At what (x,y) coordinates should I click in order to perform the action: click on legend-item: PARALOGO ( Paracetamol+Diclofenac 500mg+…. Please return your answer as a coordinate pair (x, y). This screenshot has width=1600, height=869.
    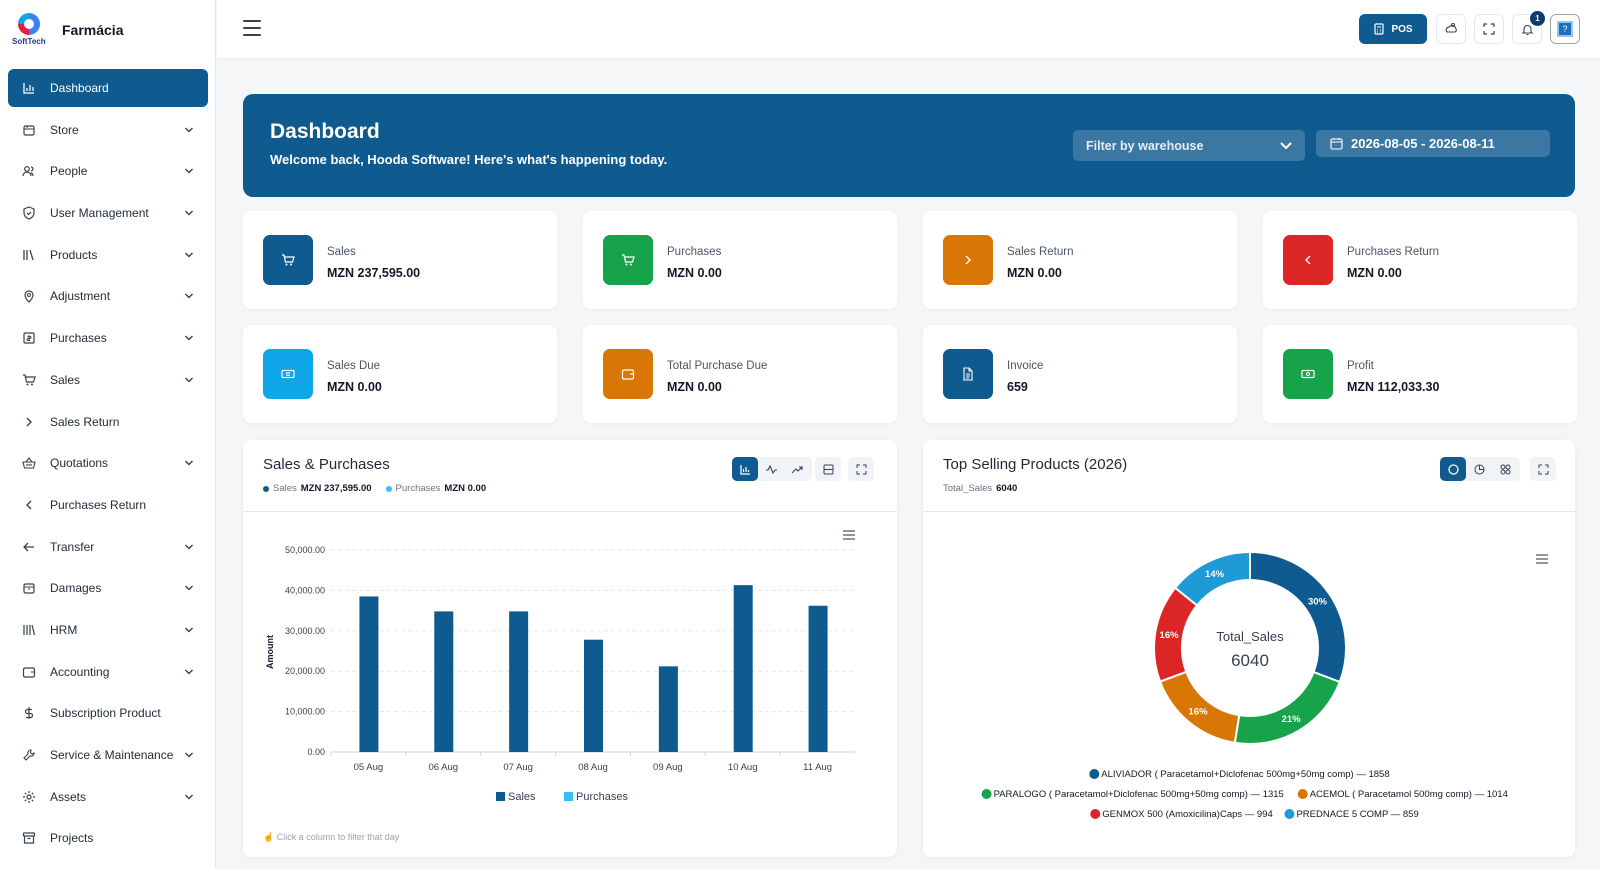
    Looking at the image, I should click on (1139, 794).